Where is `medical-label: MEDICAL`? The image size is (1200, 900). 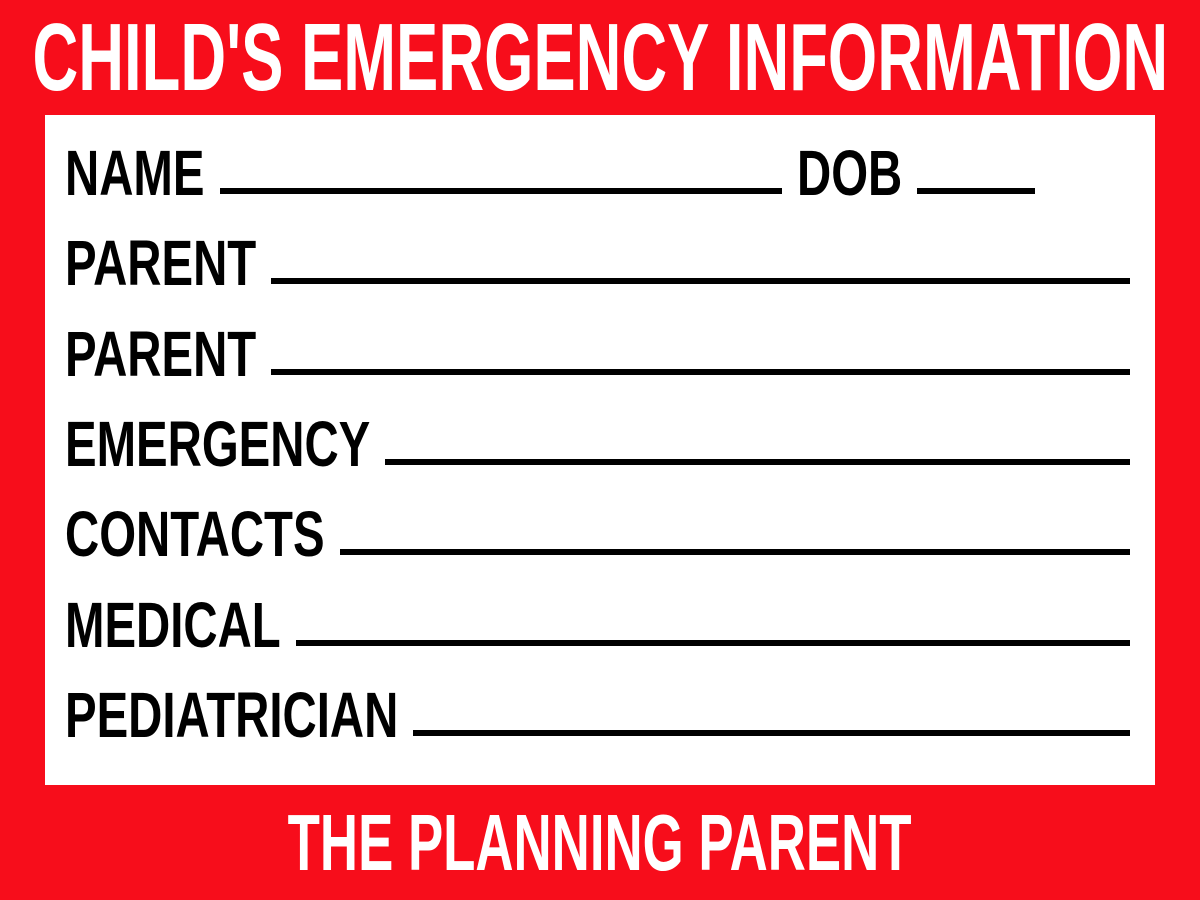
medical-label: MEDICAL is located at coordinates (173, 624).